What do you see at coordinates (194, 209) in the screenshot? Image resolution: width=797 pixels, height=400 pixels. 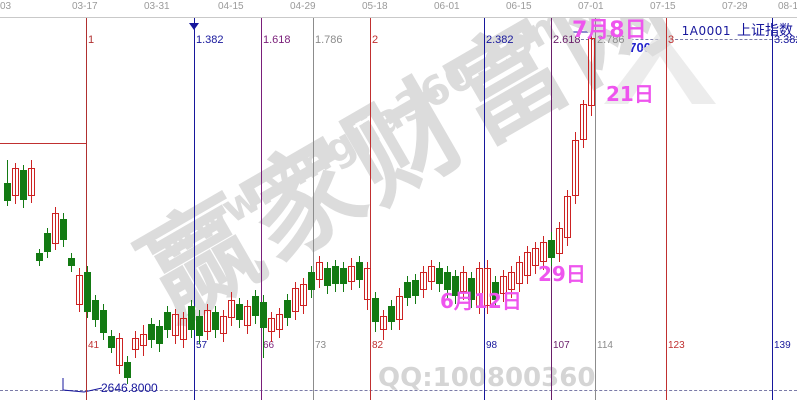 I see `fib-vline-1.382` at bounding box center [194, 209].